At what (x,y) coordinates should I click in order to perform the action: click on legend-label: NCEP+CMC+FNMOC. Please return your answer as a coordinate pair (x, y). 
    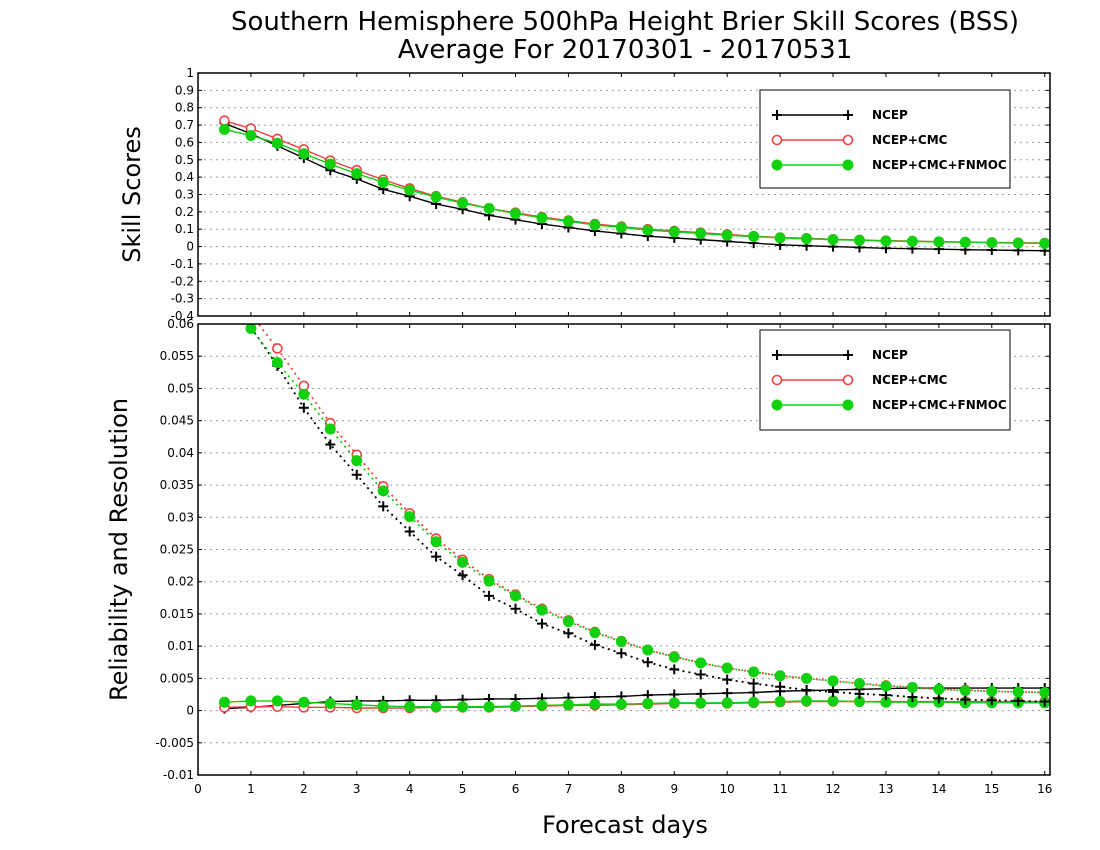
    Looking at the image, I should click on (939, 405).